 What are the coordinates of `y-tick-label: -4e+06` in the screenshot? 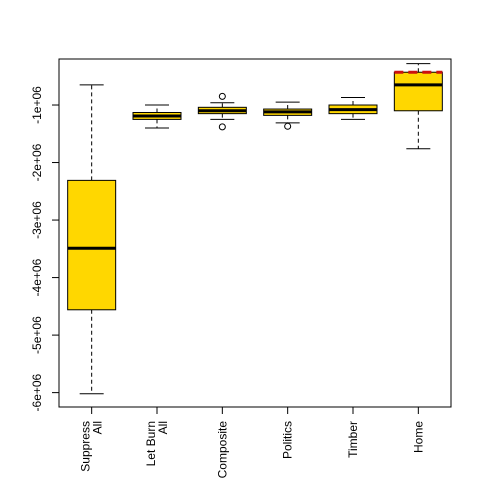 It's located at (37, 277).